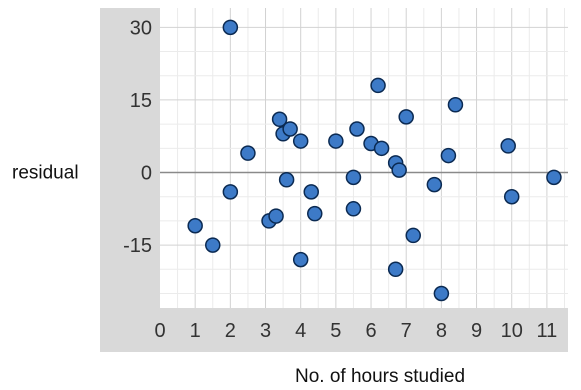 This screenshot has height=390, width=581. Describe the element at coordinates (195, 331) in the screenshot. I see `x-tick-label: 1` at that location.